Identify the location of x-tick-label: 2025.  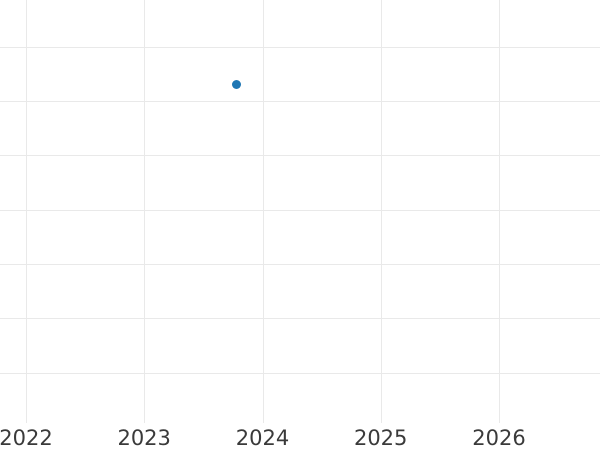
(380, 438).